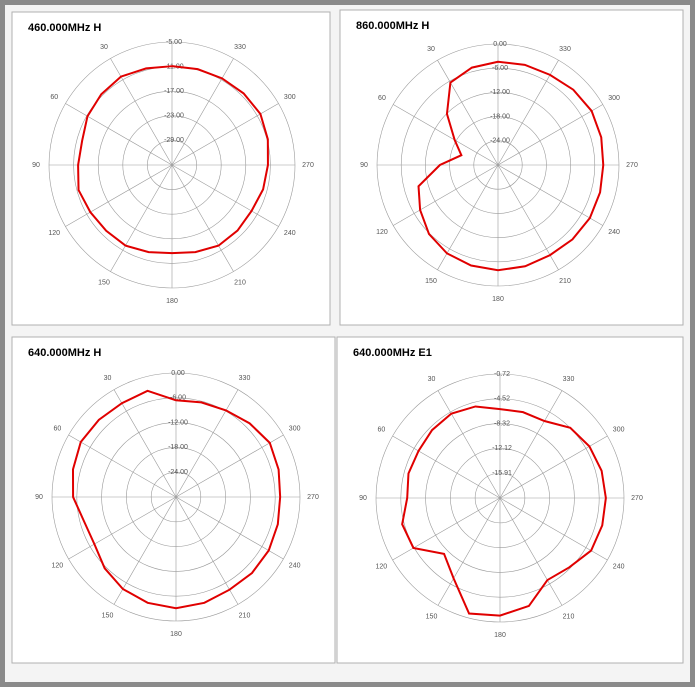 The width and height of the screenshot is (695, 687). What do you see at coordinates (174, 140) in the screenshot?
I see `r-tick-label: -29.00` at bounding box center [174, 140].